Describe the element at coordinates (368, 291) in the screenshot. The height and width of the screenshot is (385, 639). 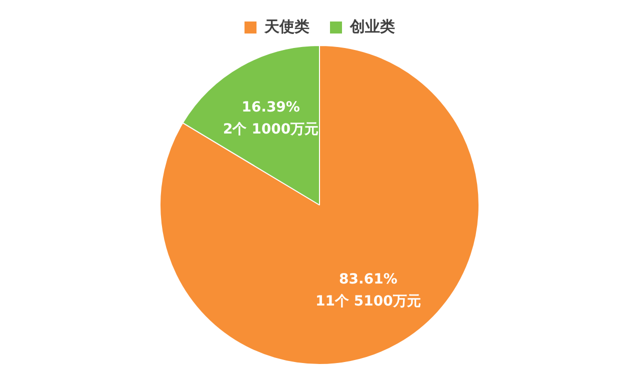
I see `data-label: 83.61% 11个 5100万元` at that location.